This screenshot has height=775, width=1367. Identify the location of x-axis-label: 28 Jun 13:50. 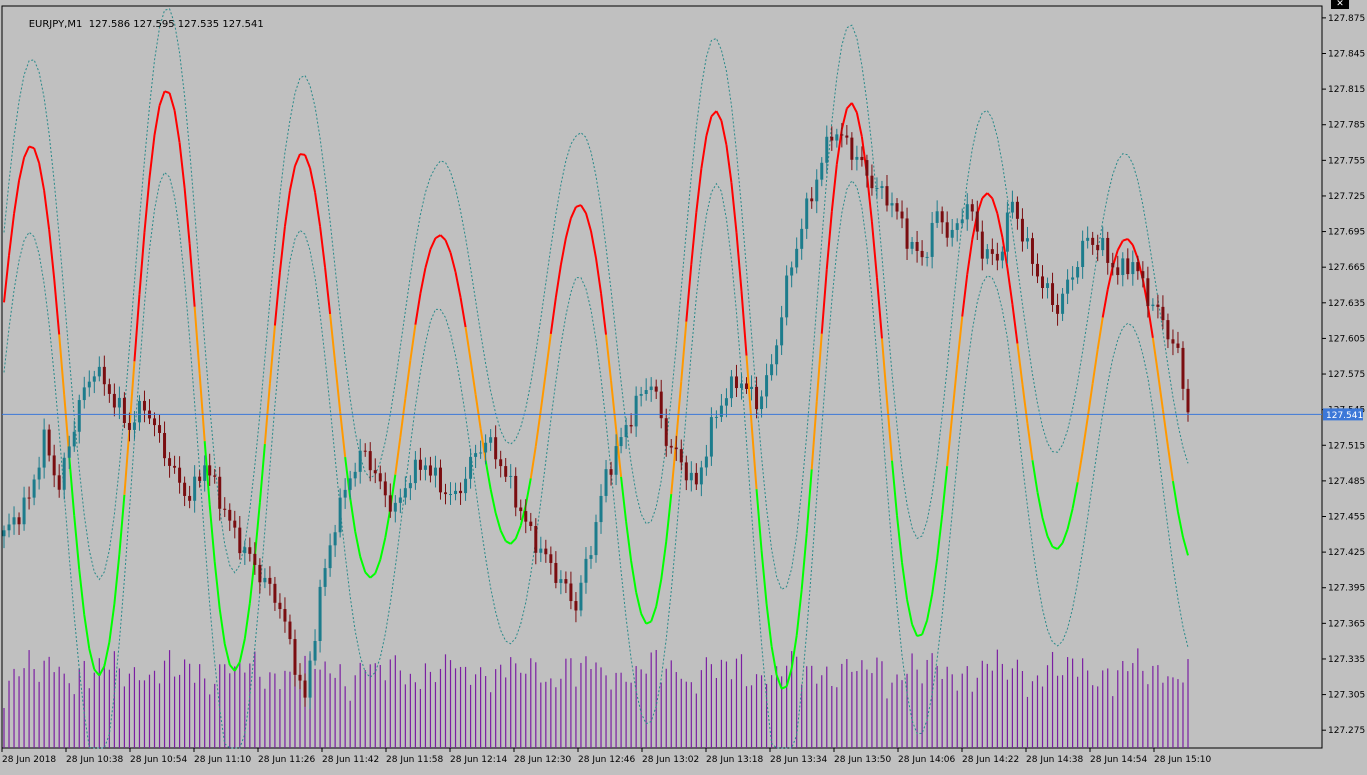
(862, 760).